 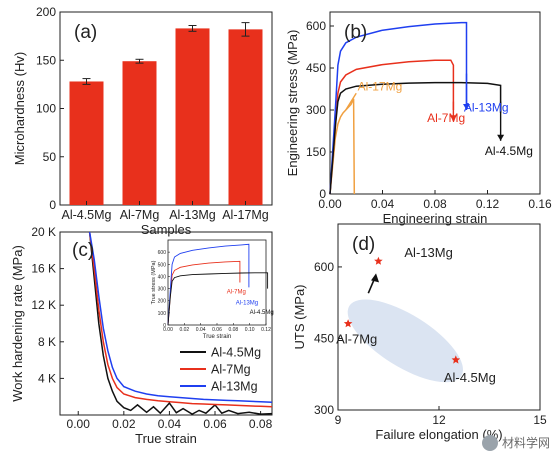 What do you see at coordinates (166, 438) in the screenshot?
I see `x-axis-label: True strain` at bounding box center [166, 438].